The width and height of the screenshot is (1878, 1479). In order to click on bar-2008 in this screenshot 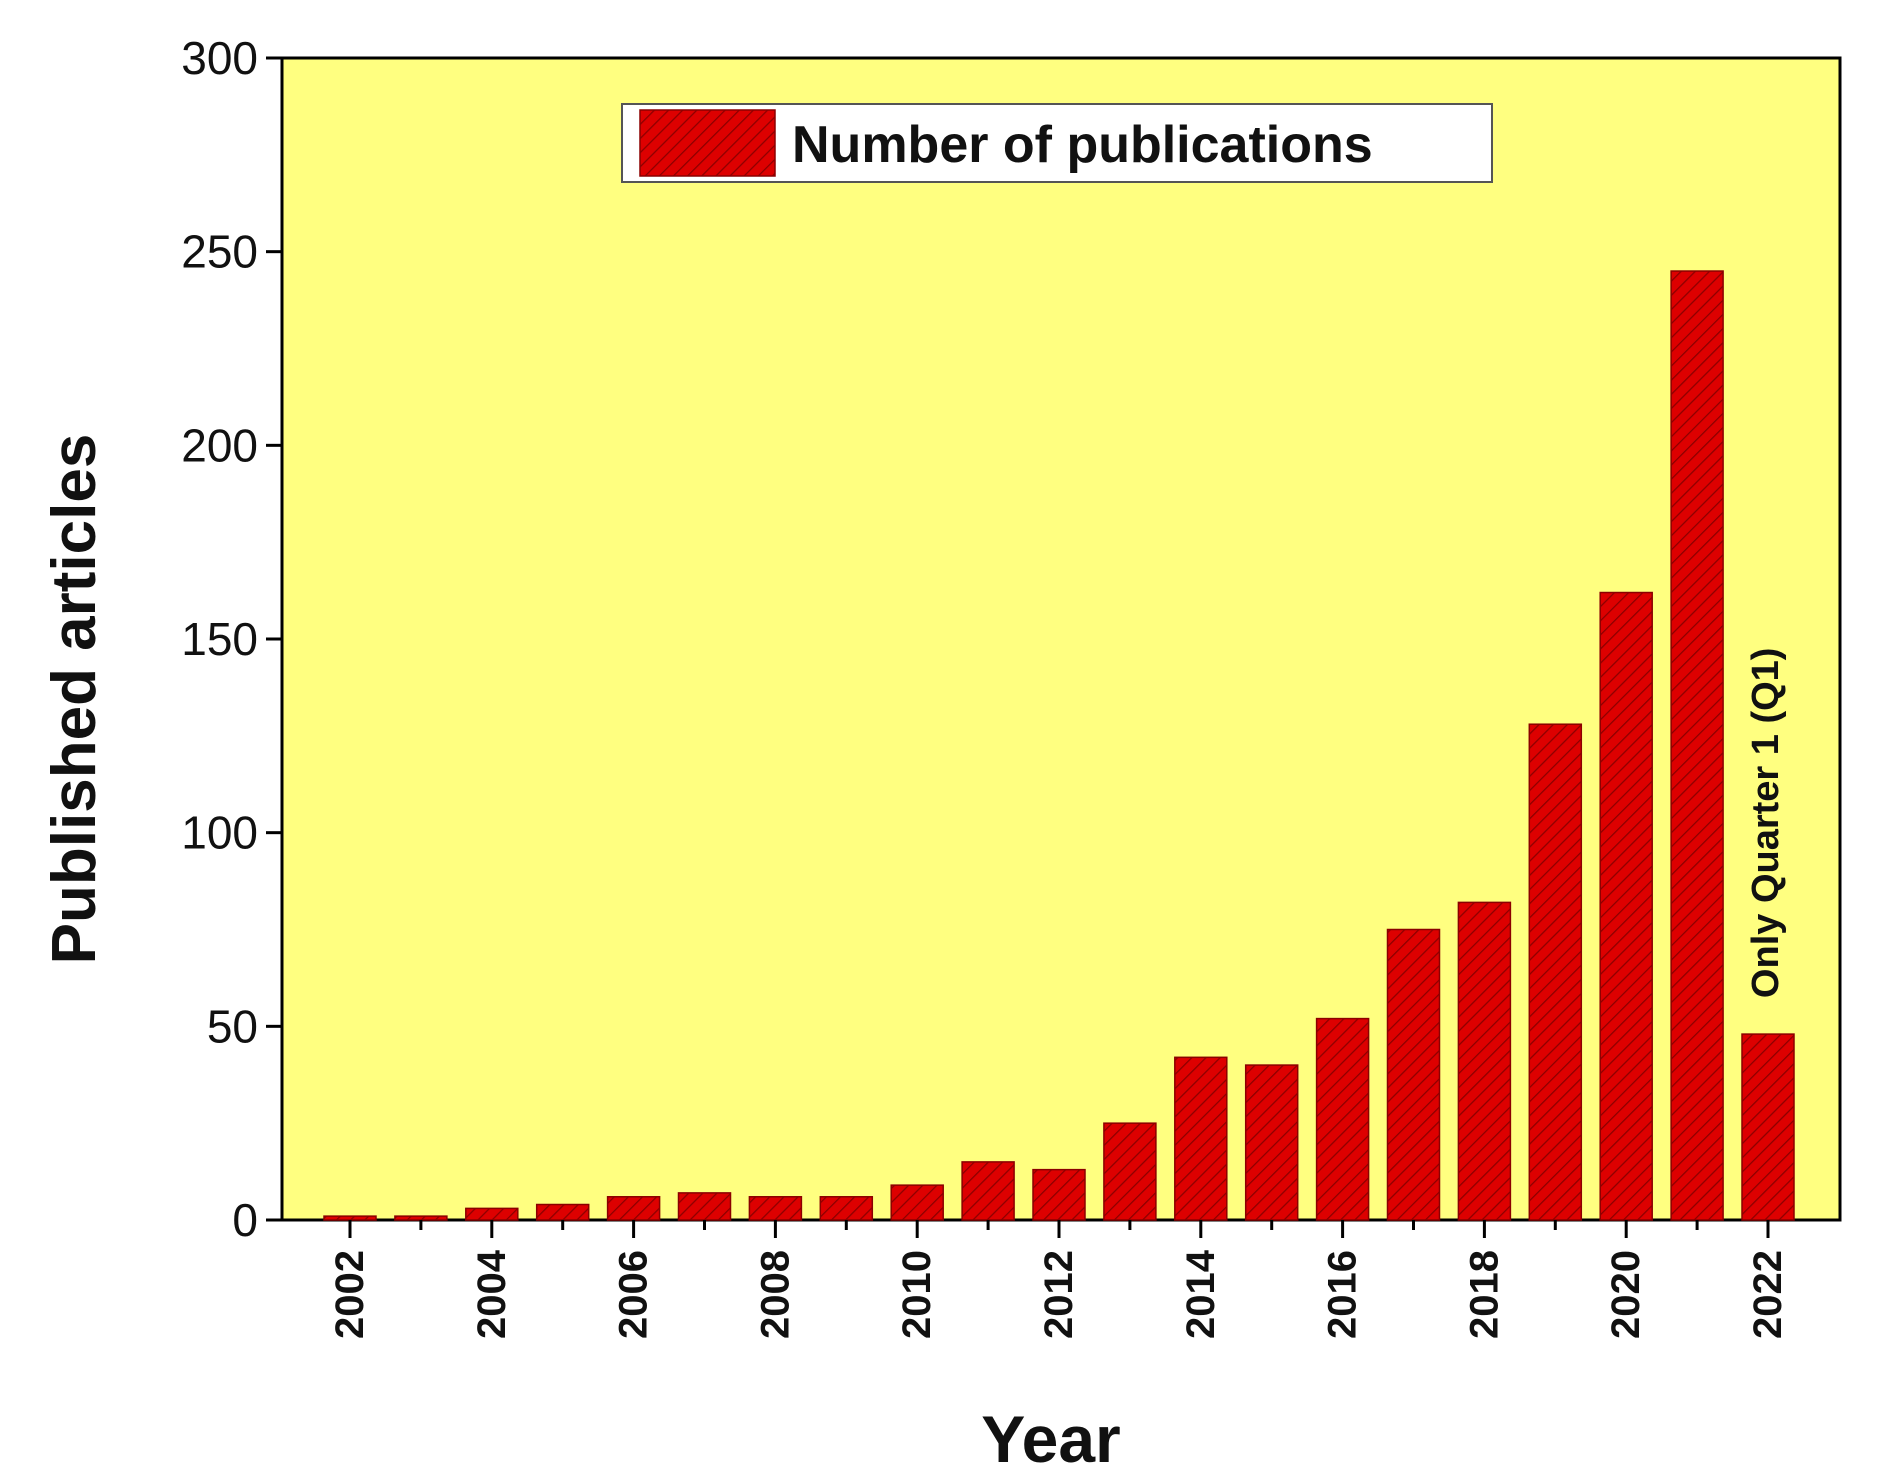, I will do `click(775, 1208)`.